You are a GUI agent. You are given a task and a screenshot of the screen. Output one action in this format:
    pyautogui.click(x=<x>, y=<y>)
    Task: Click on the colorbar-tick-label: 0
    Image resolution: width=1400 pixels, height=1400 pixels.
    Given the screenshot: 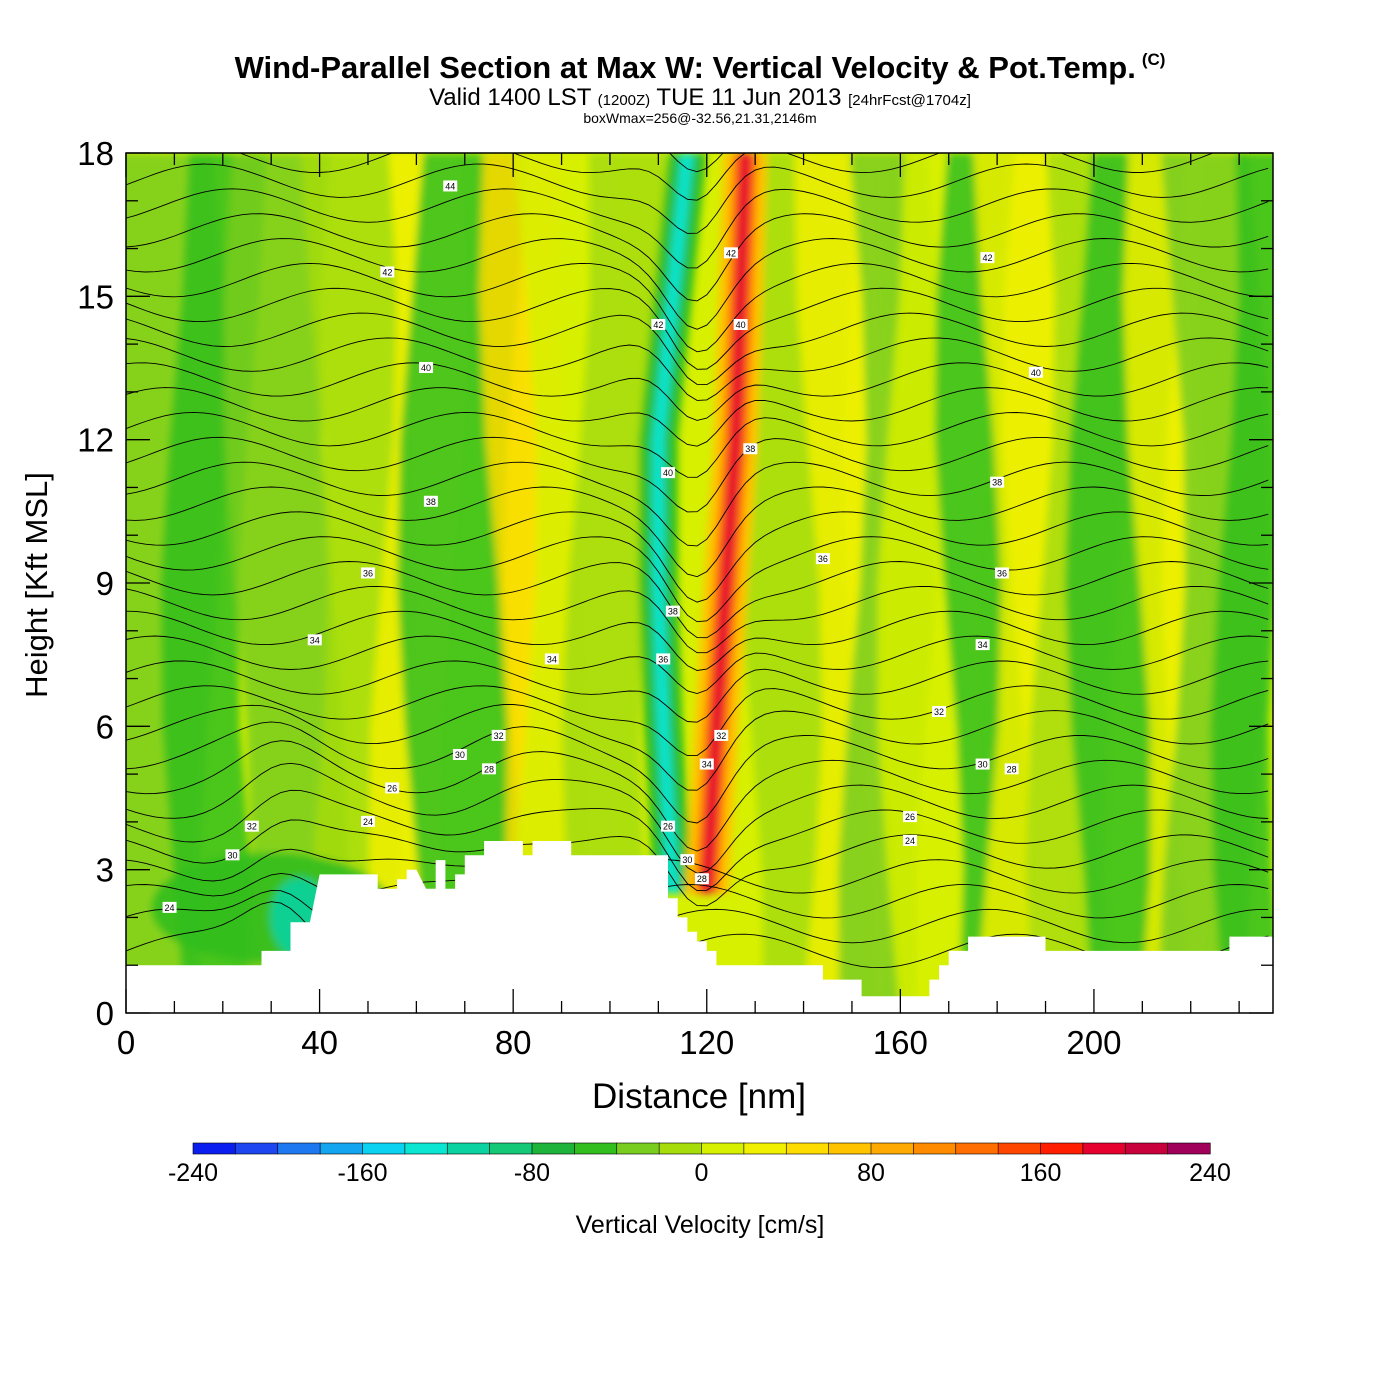 What is the action you would take?
    pyautogui.click(x=702, y=1173)
    